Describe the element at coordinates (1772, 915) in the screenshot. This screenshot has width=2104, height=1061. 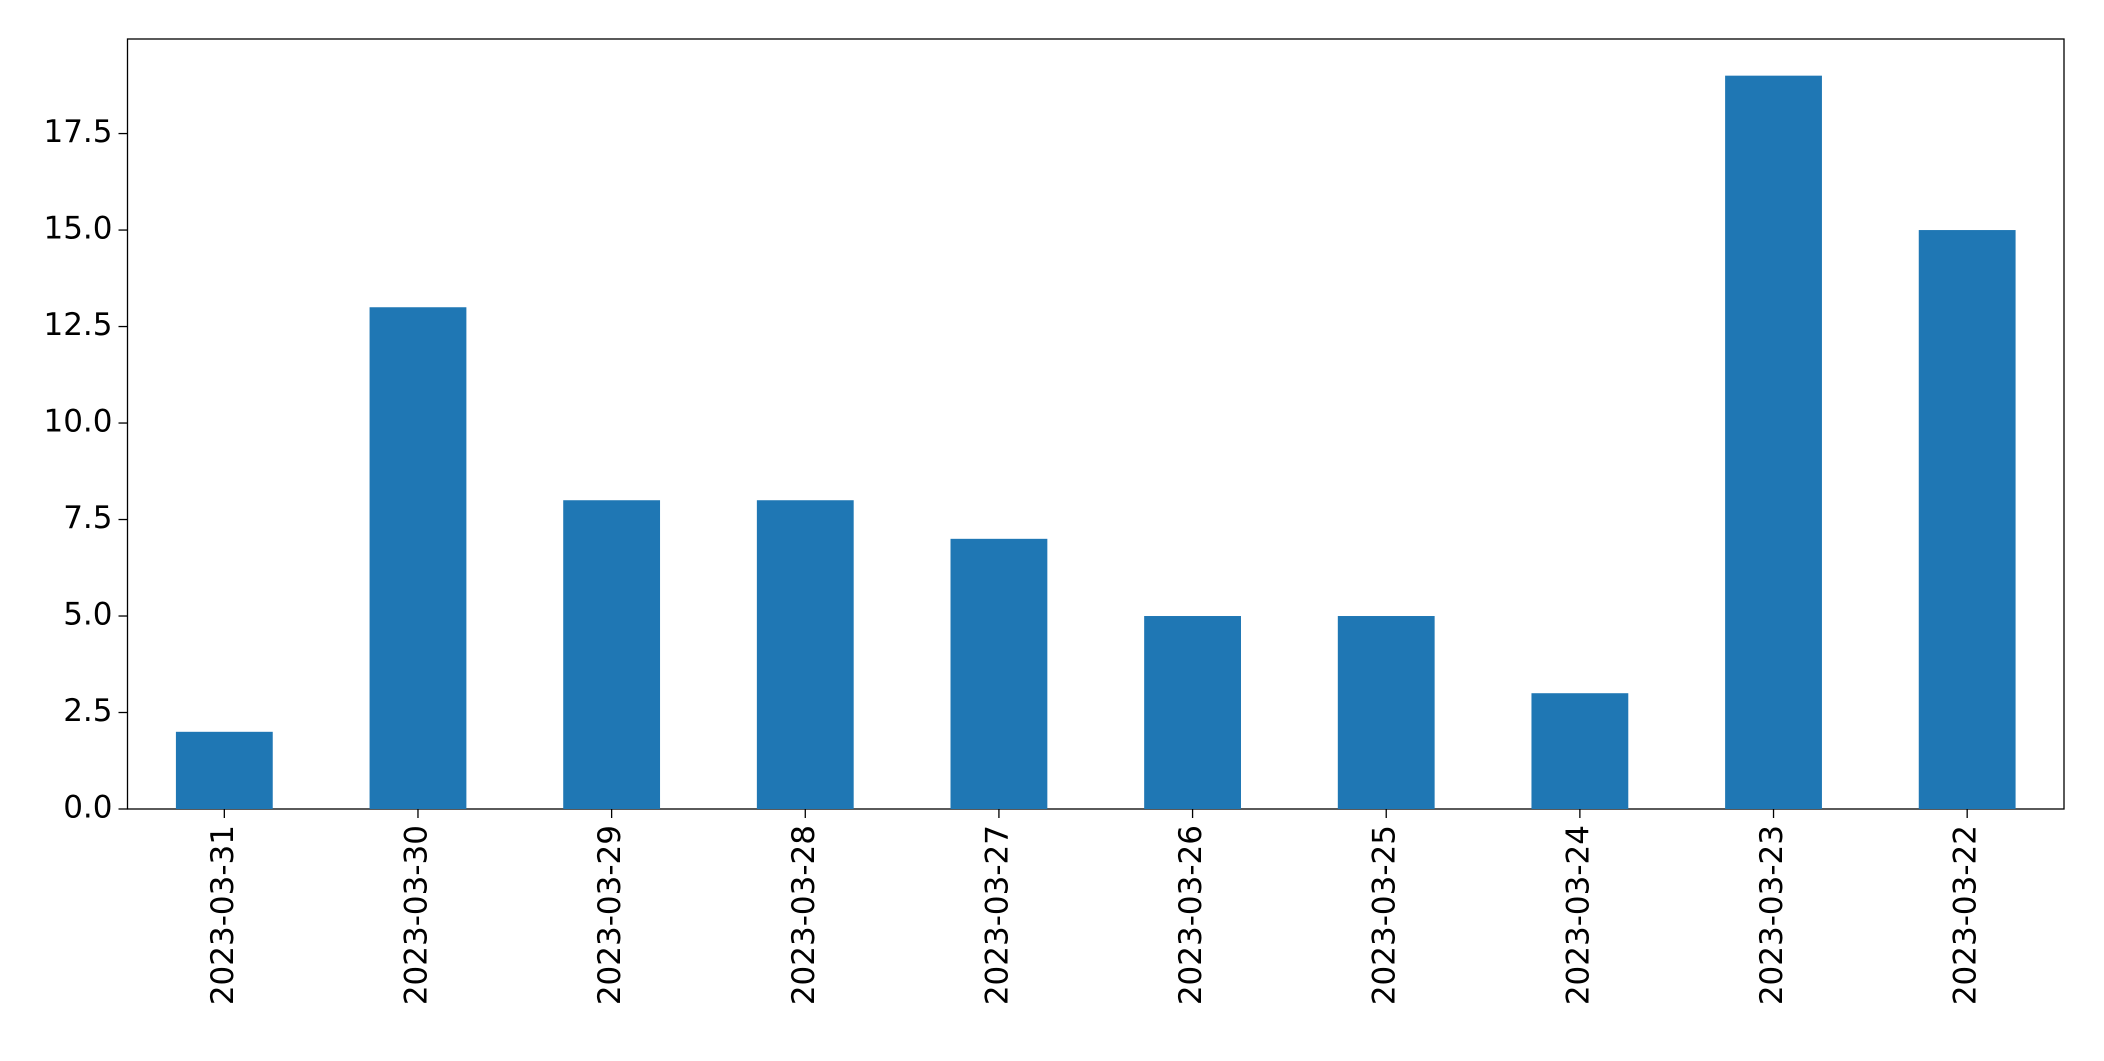
I see `x-tick-label: 2023-03-23` at that location.